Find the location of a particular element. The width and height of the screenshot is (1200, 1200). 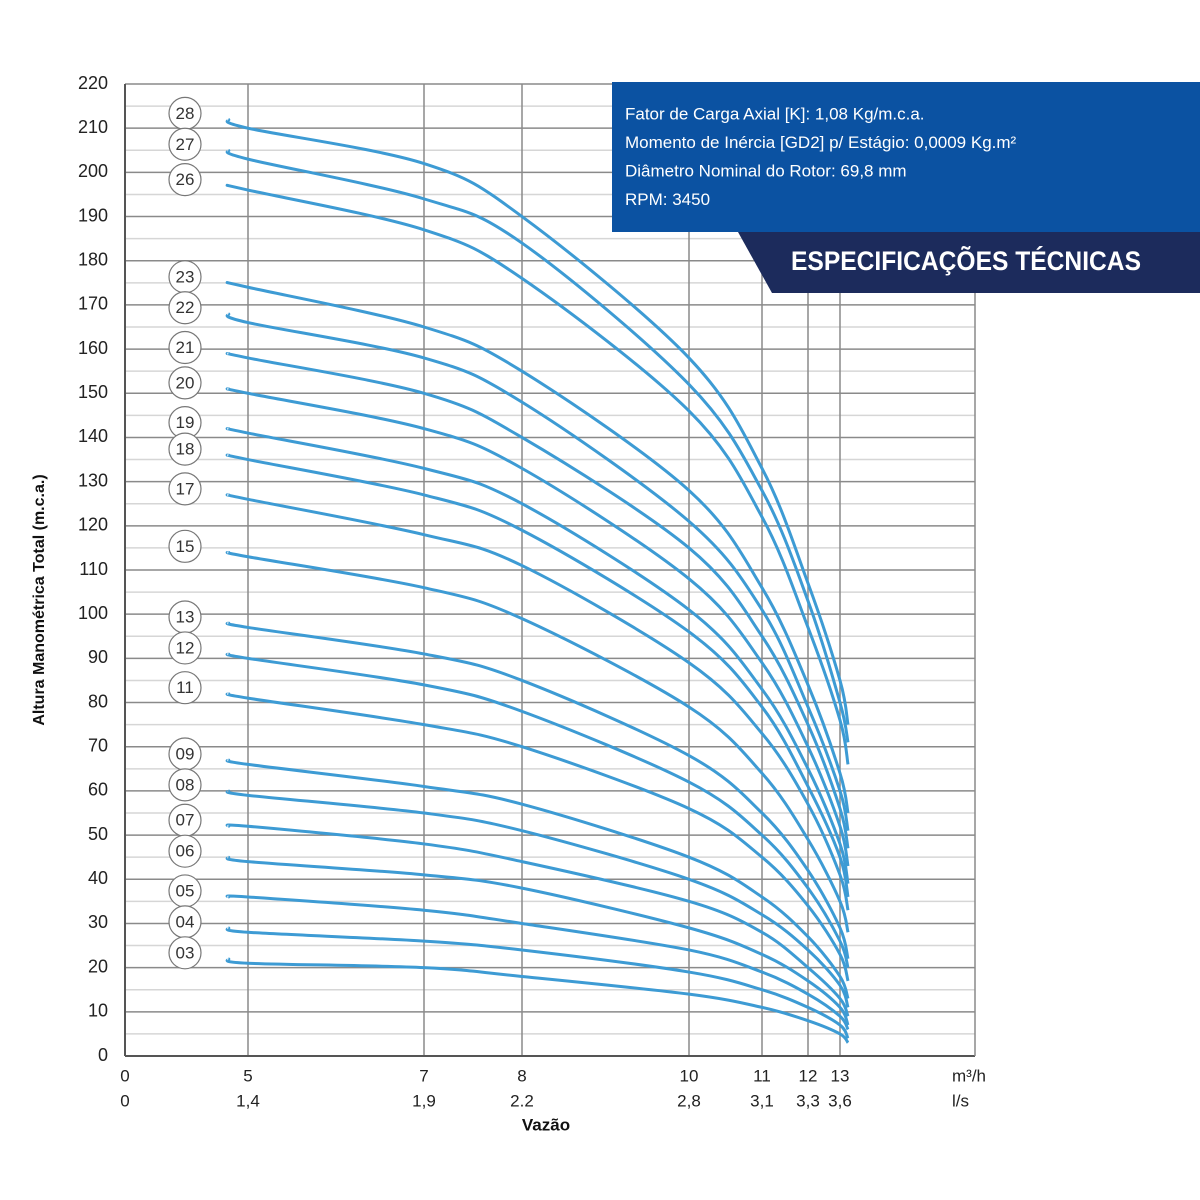

curve-label: 27 is located at coordinates (185, 144).